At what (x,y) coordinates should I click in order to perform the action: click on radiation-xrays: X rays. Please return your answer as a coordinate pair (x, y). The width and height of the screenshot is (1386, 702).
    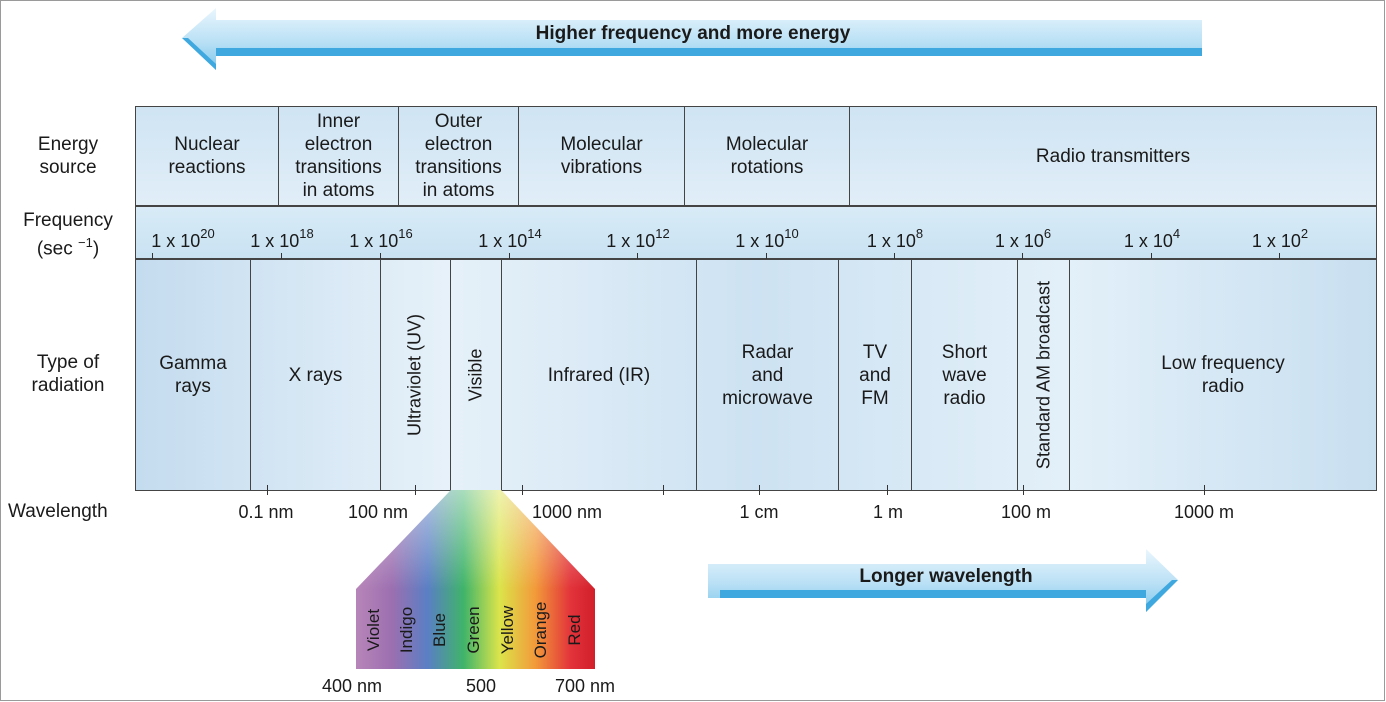
    Looking at the image, I should click on (315, 375).